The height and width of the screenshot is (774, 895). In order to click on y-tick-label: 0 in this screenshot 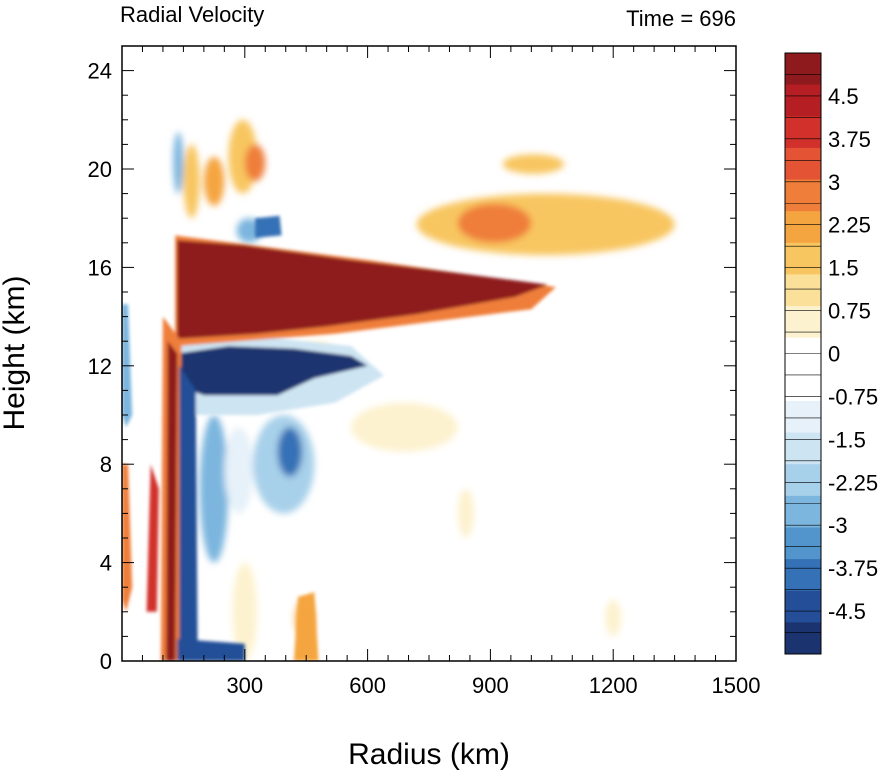, I will do `click(106, 661)`.